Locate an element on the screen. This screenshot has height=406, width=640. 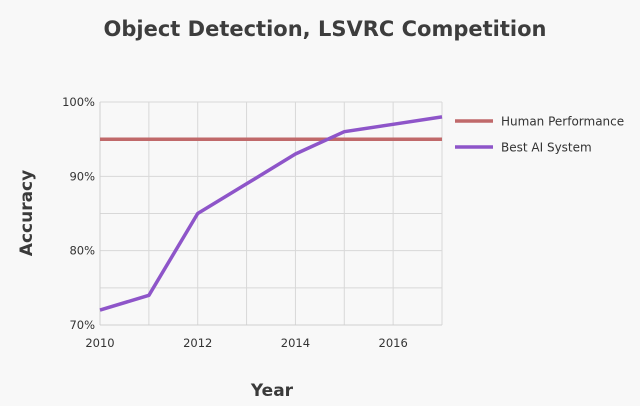
chart-title: Object Detection, LSVRC Competition is located at coordinates (325, 29).